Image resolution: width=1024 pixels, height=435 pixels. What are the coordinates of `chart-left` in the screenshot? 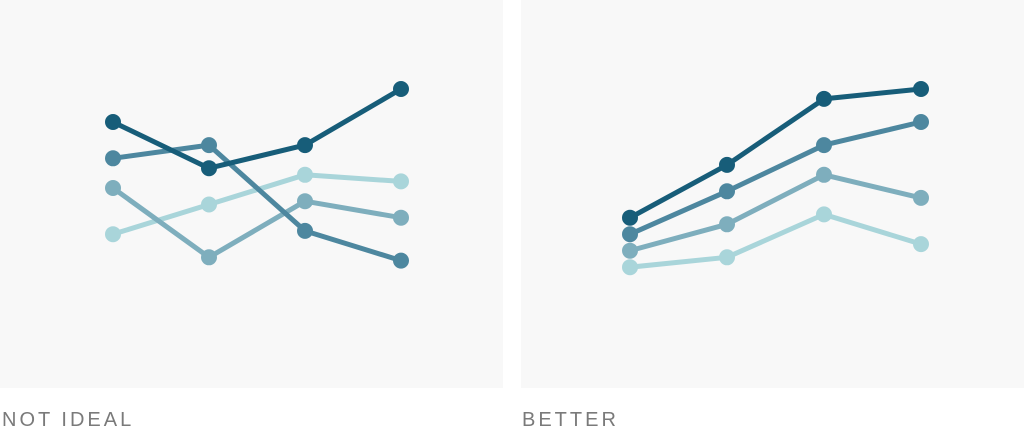 It's located at (257, 175).